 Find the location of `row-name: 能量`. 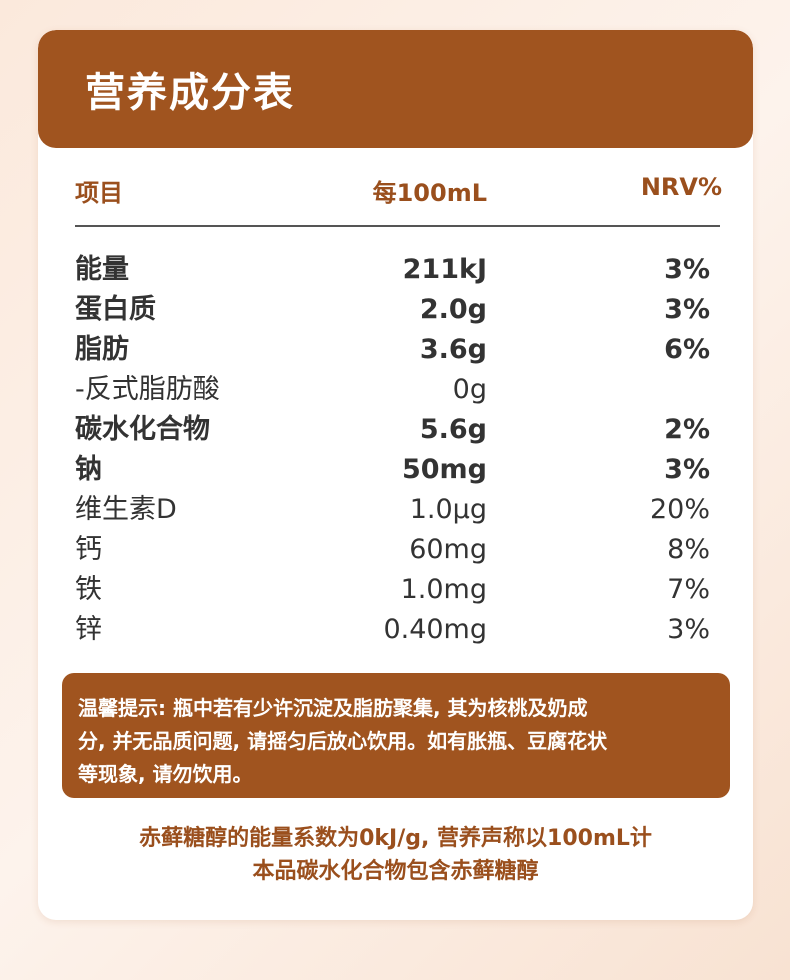

row-name: 能量 is located at coordinates (102, 269).